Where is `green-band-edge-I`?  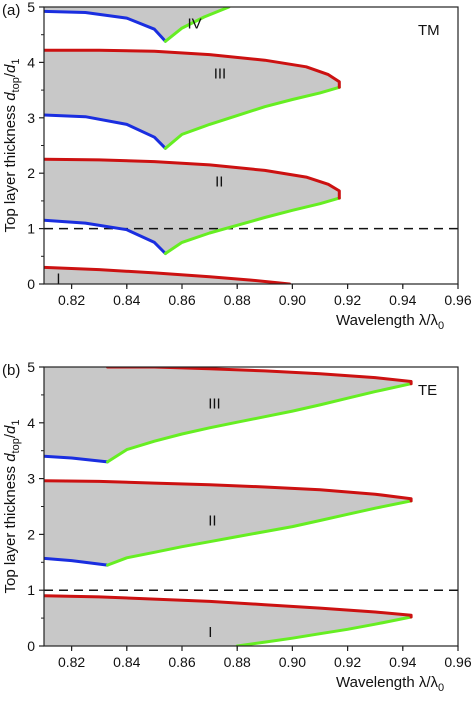
green-band-edge-I is located at coordinates (324, 630).